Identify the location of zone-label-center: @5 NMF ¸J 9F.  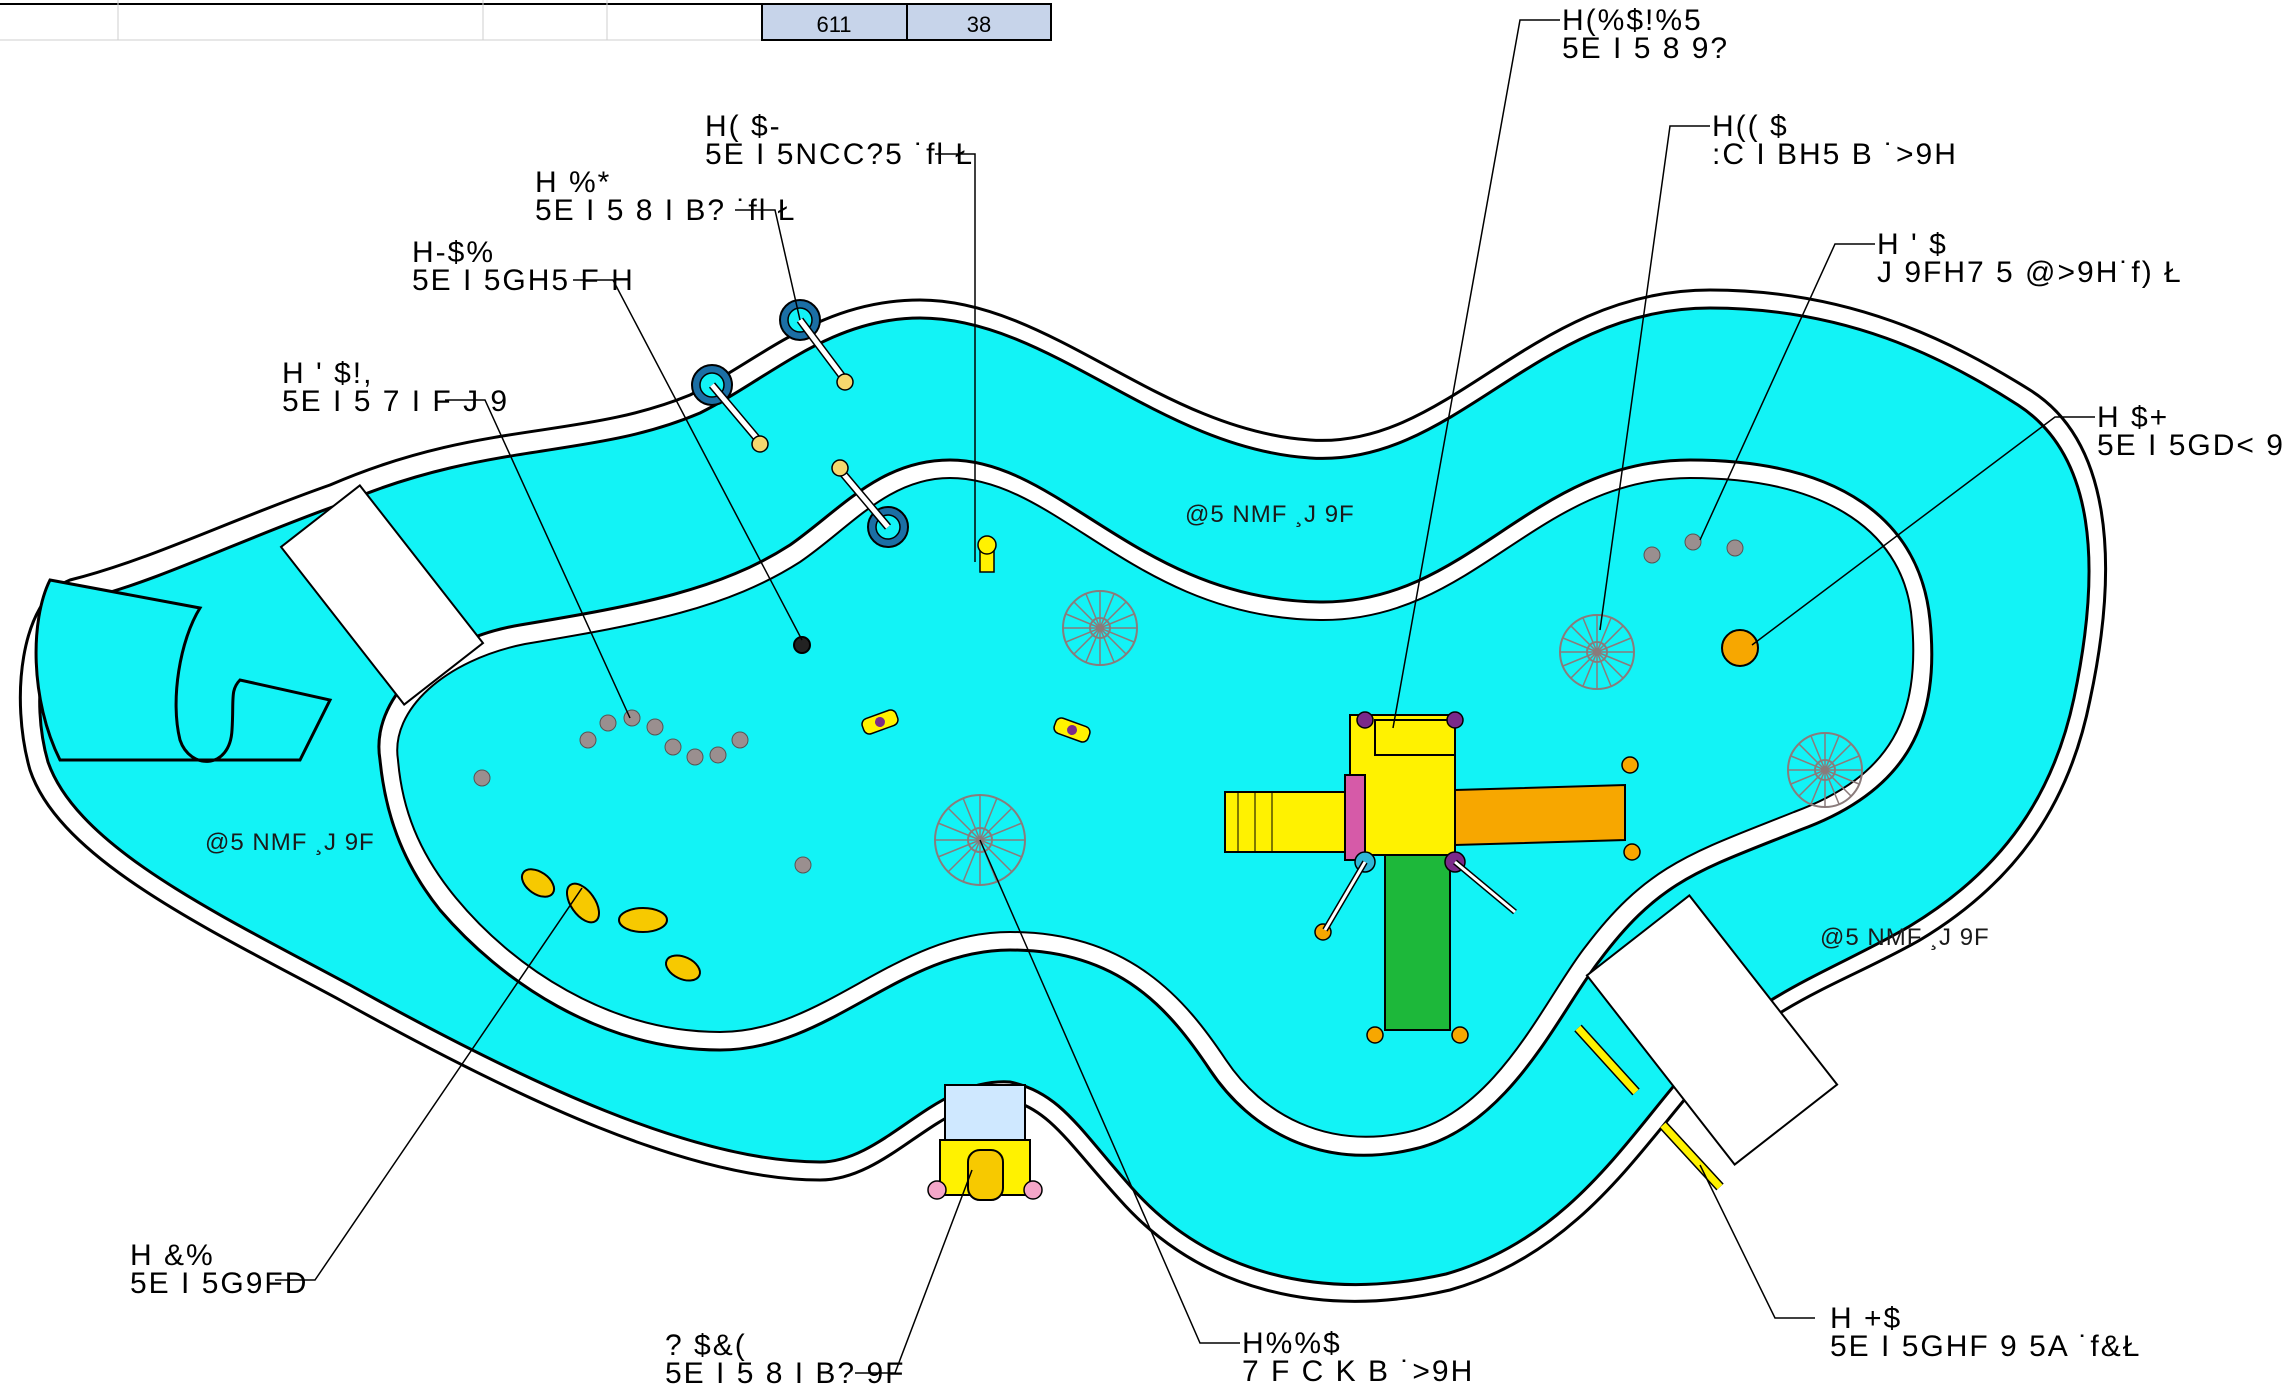
(1270, 514).